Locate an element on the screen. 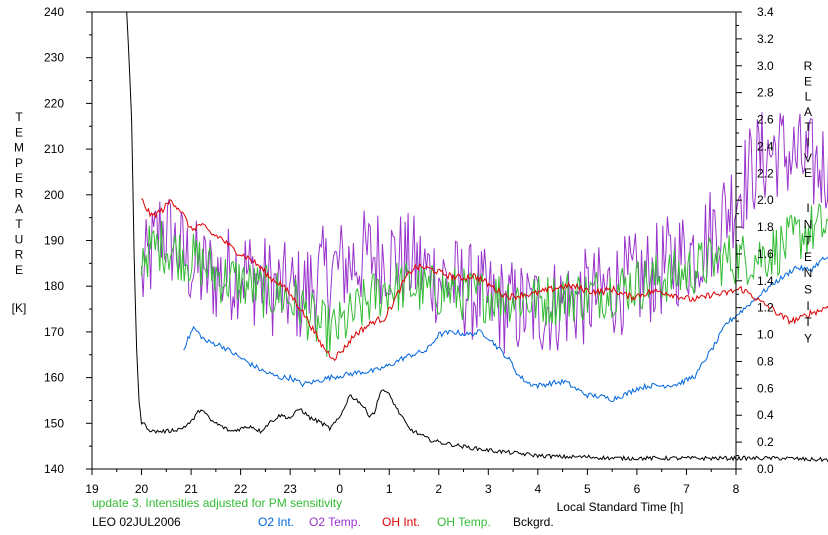  left-tick-label: 190 is located at coordinates (54, 241).